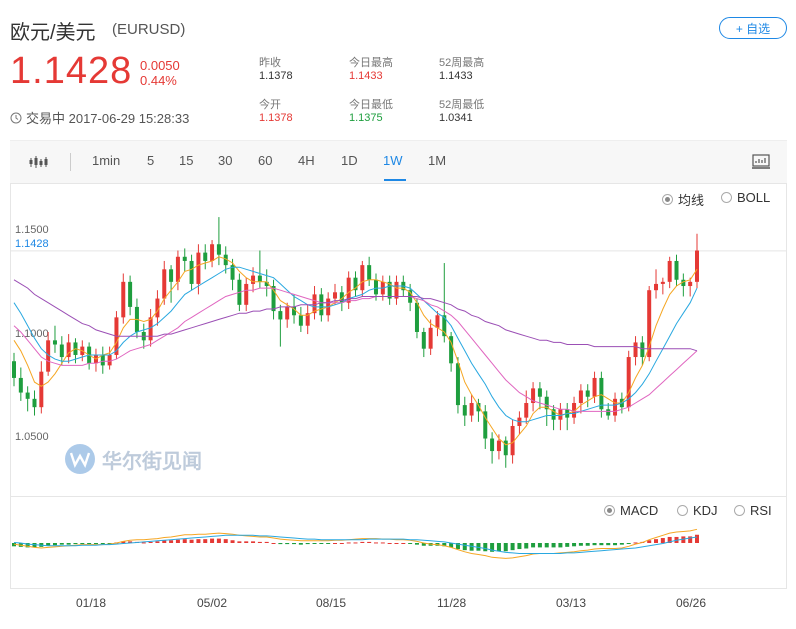 This screenshot has height=629, width=796. I want to click on symbol-code: (EURUSD), so click(149, 29).